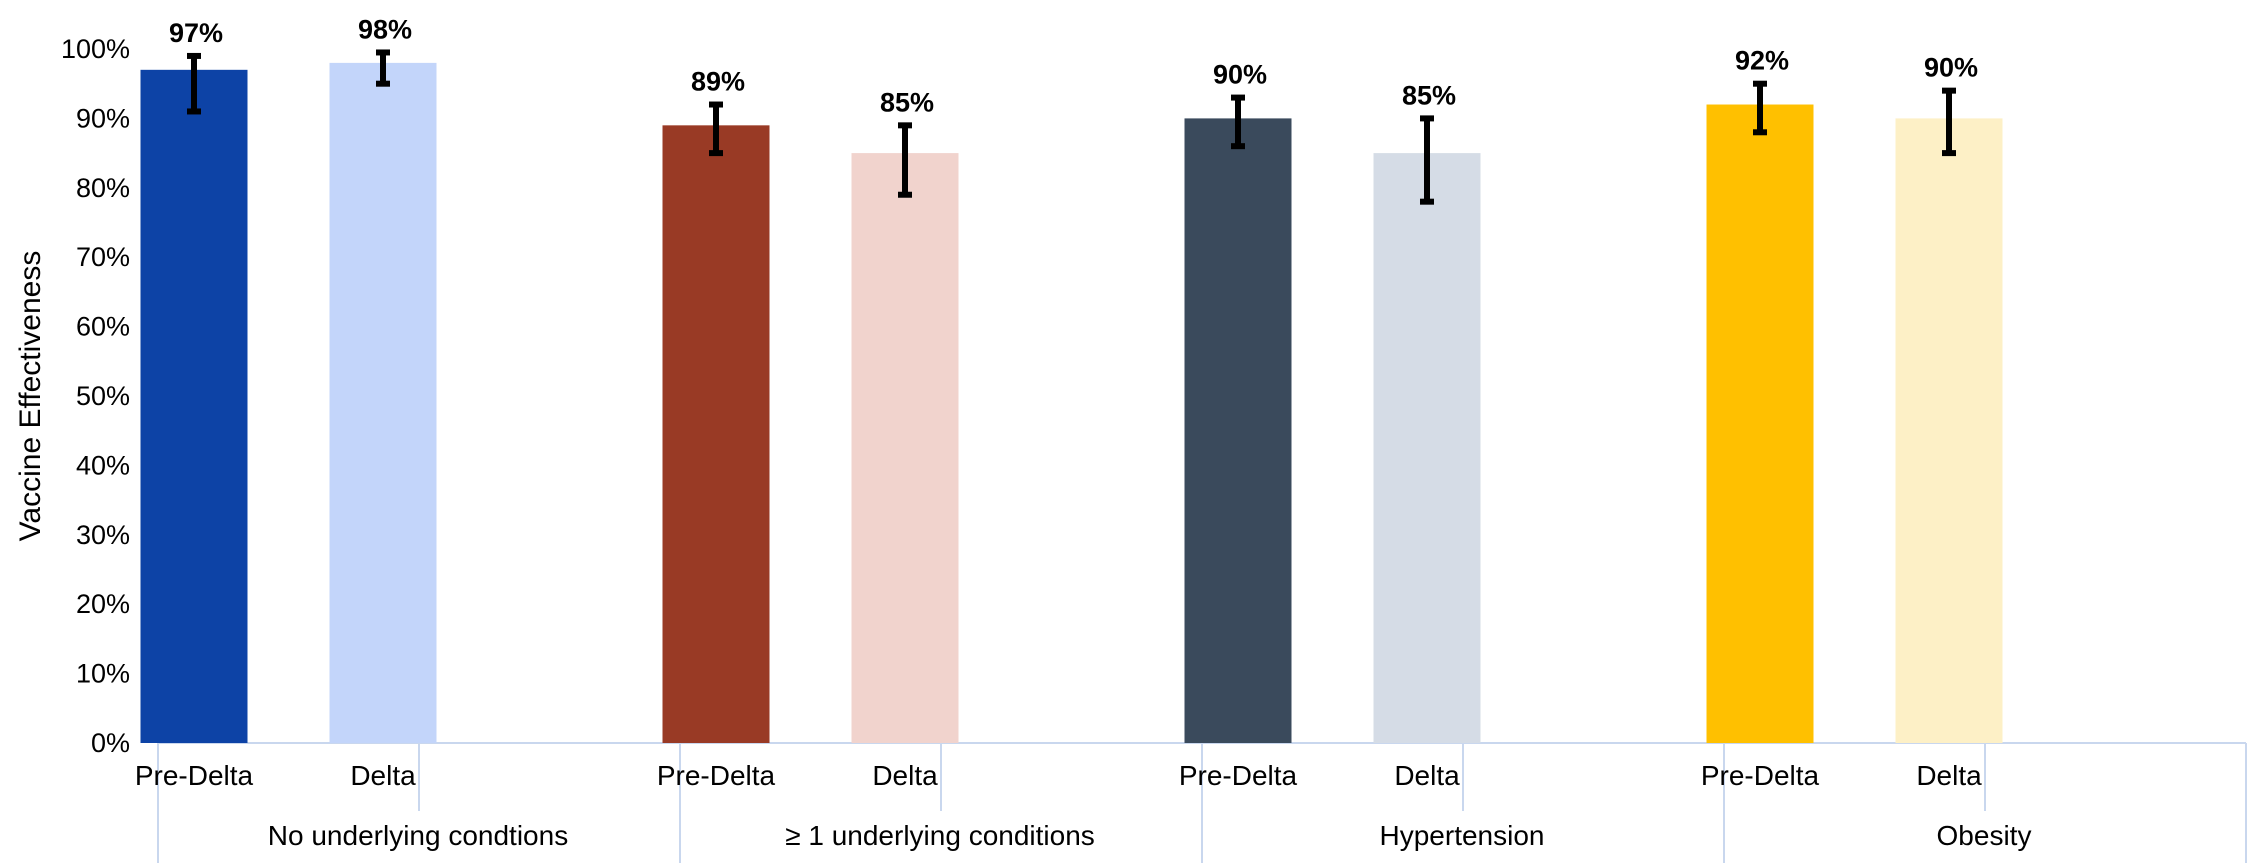 This screenshot has height=868, width=2252. I want to click on data-label: 97%, so click(196, 33).